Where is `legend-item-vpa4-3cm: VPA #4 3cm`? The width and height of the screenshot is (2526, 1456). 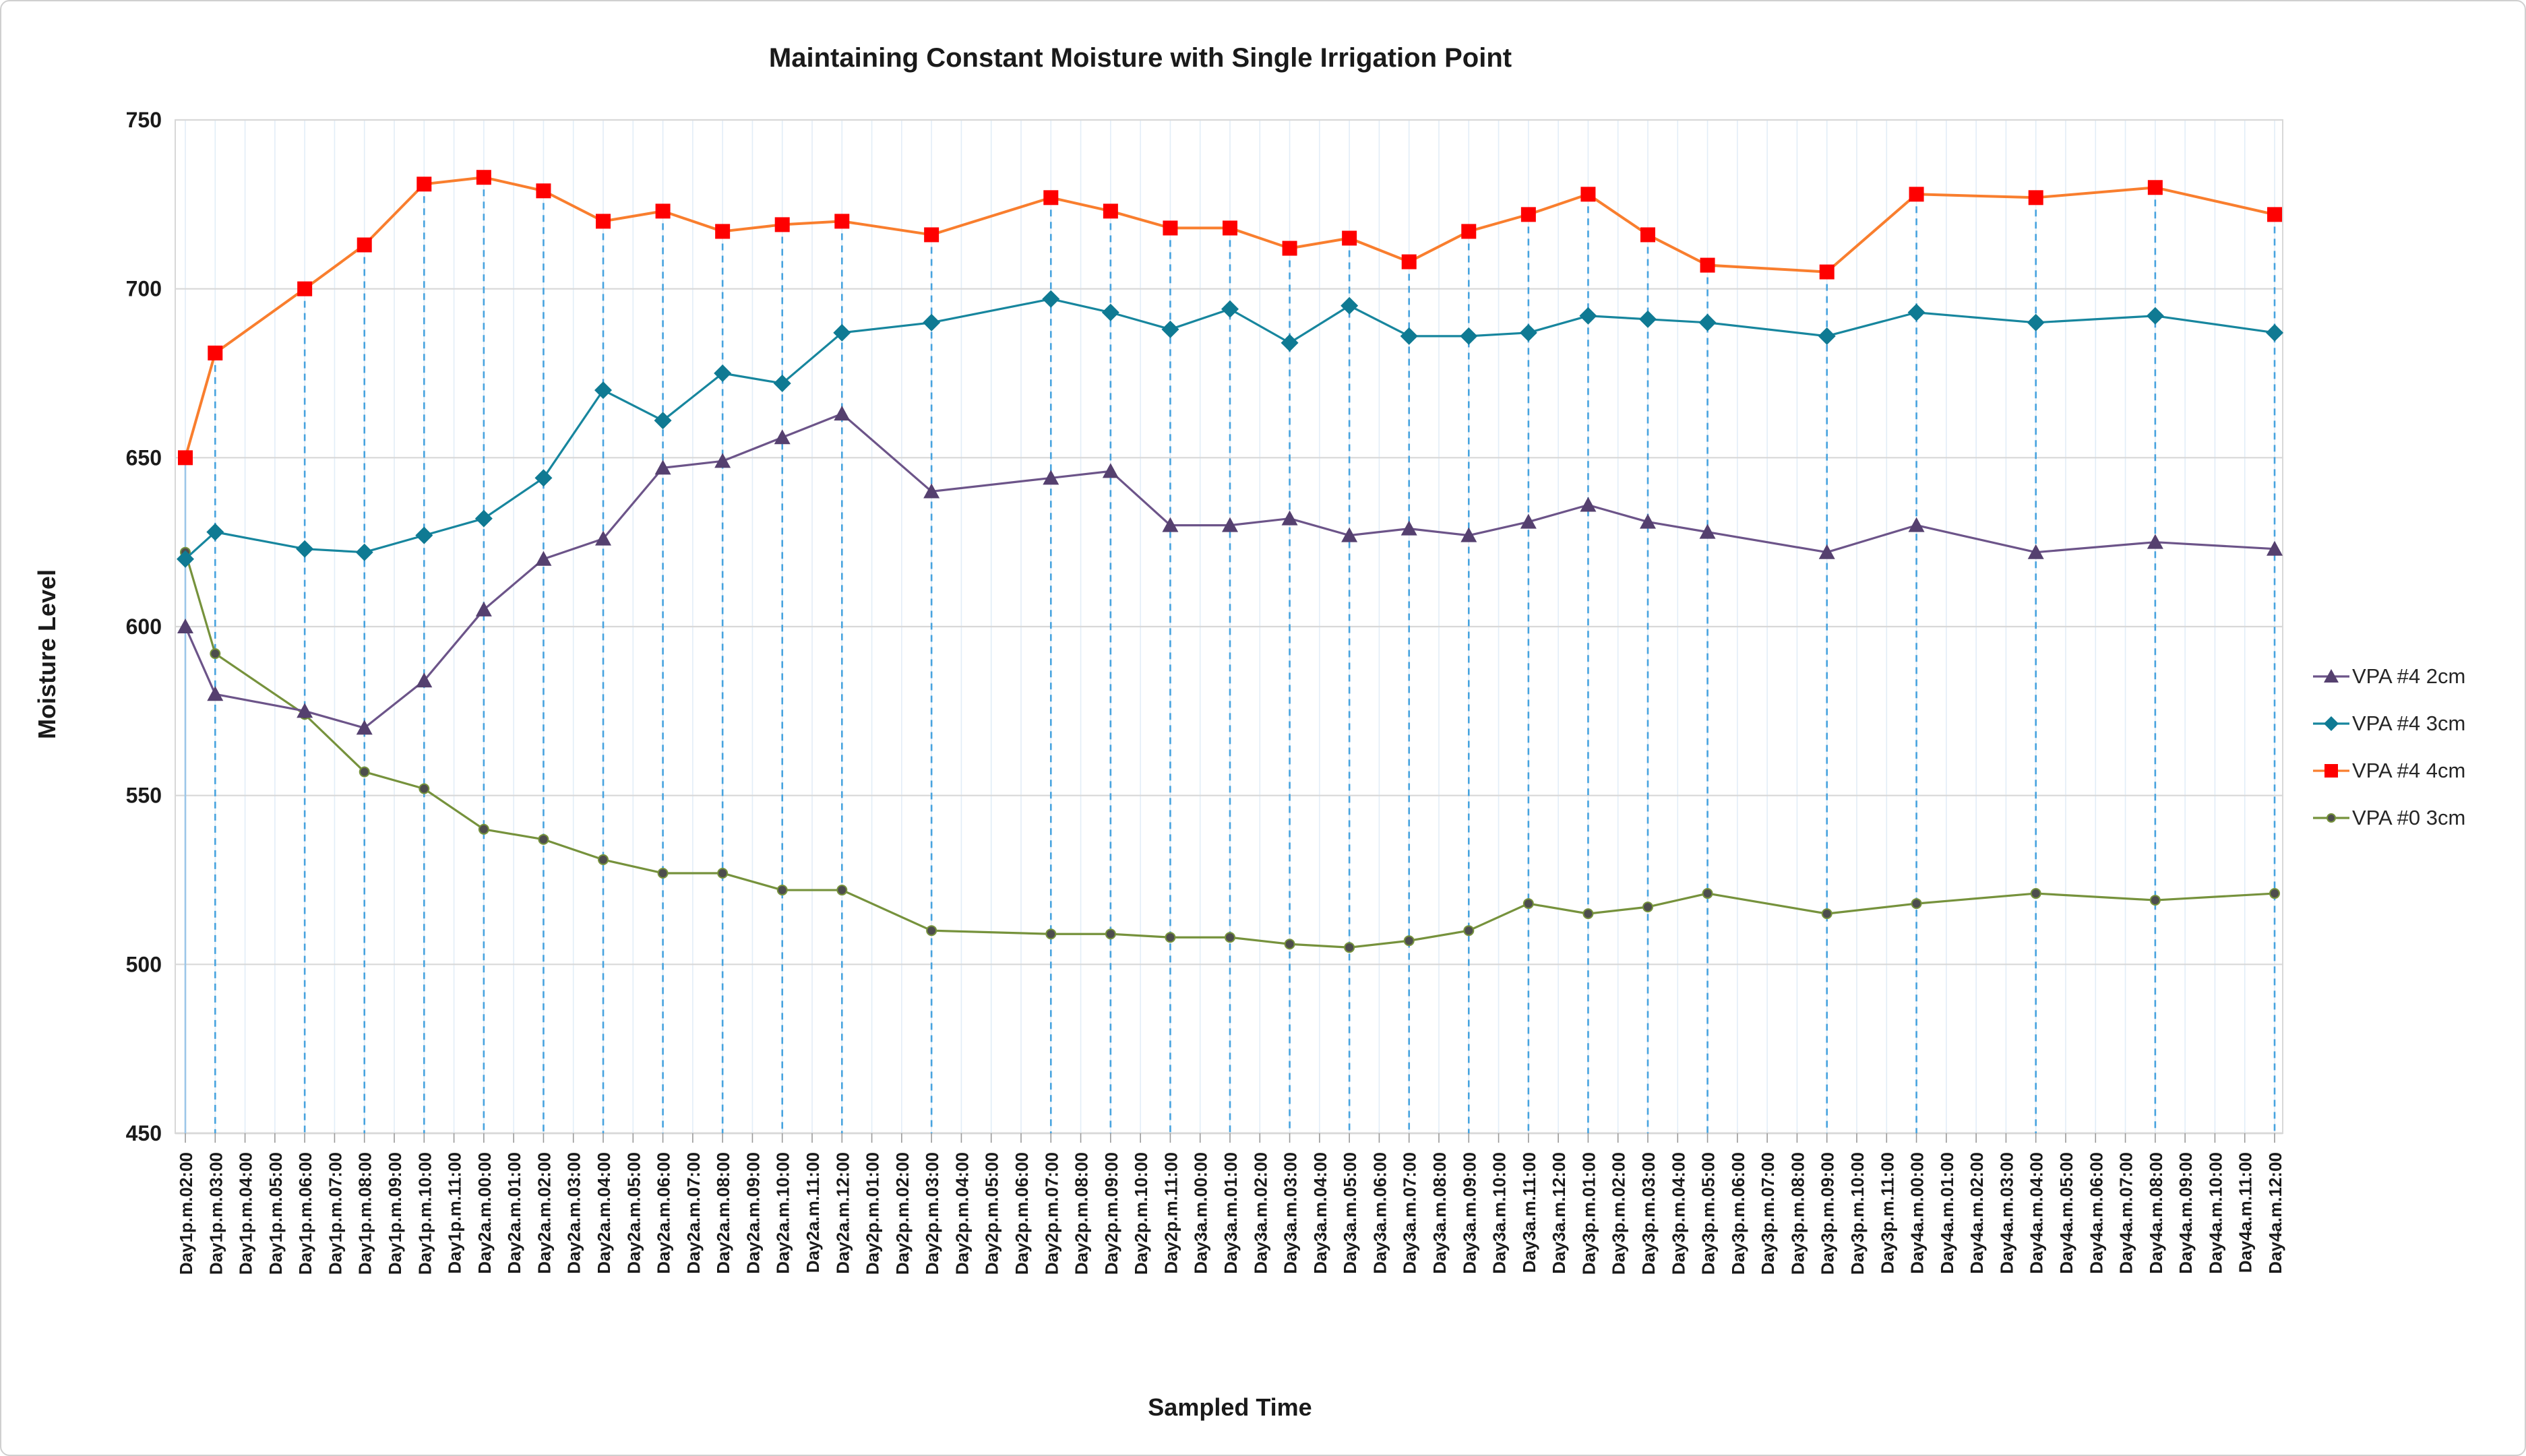 legend-item-vpa4-3cm: VPA #4 3cm is located at coordinates (2388, 724).